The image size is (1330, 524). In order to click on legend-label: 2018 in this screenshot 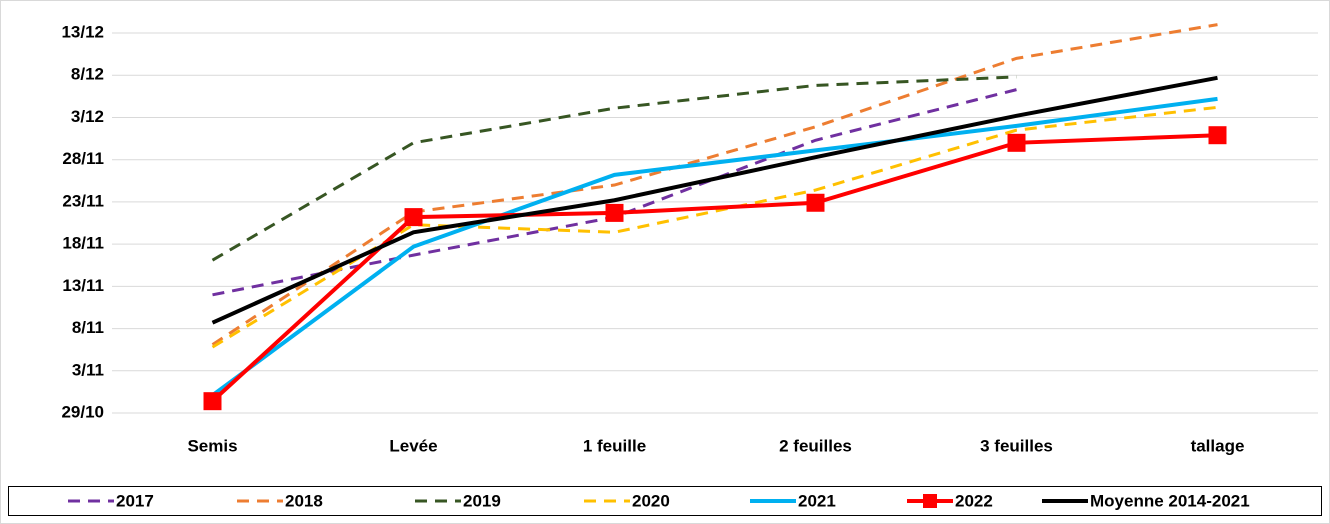, I will do `click(304, 500)`.